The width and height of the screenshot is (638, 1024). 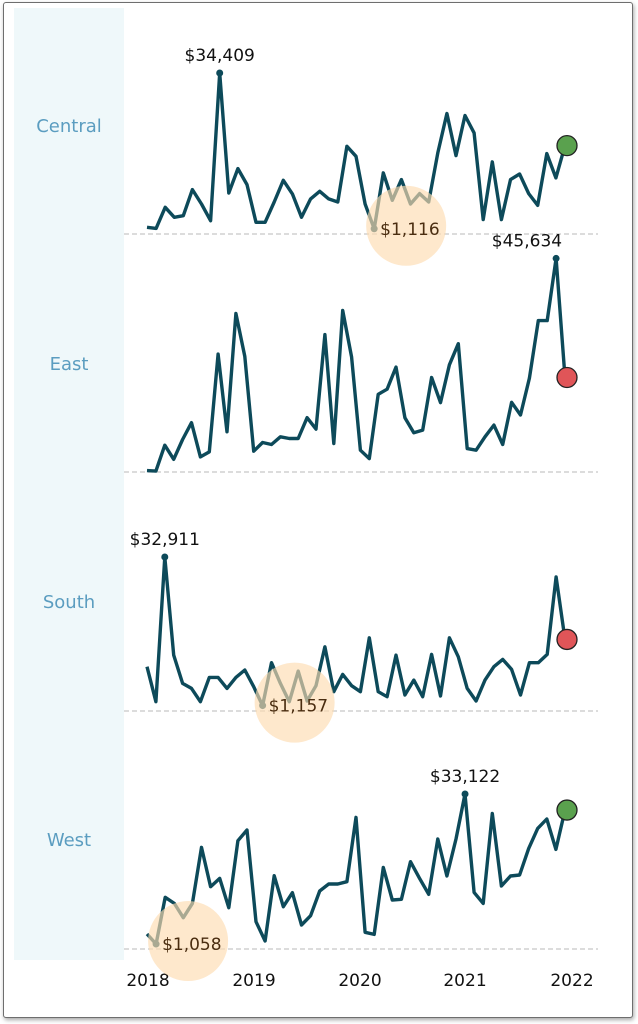 What do you see at coordinates (527, 241) in the screenshot?
I see `max-label: $45,634` at bounding box center [527, 241].